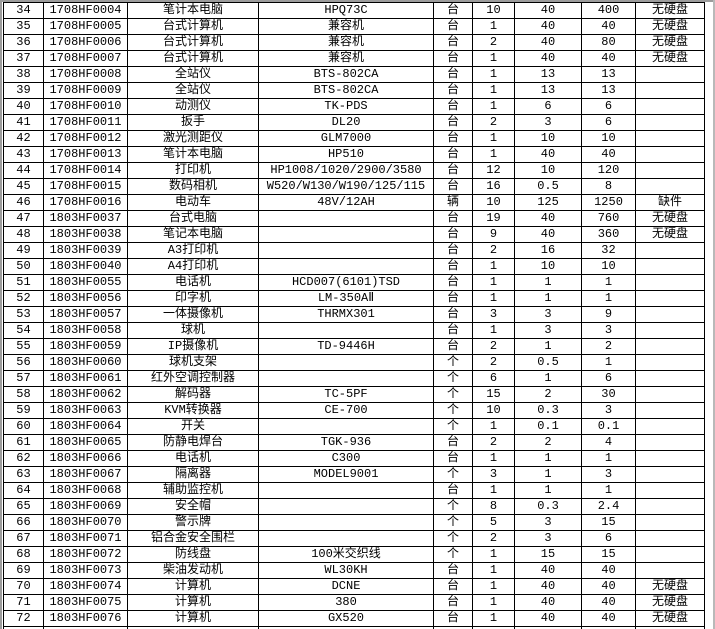 The width and height of the screenshot is (715, 629). What do you see at coordinates (670, 10) in the screenshot?
I see `cell-remark: 无硬盘` at bounding box center [670, 10].